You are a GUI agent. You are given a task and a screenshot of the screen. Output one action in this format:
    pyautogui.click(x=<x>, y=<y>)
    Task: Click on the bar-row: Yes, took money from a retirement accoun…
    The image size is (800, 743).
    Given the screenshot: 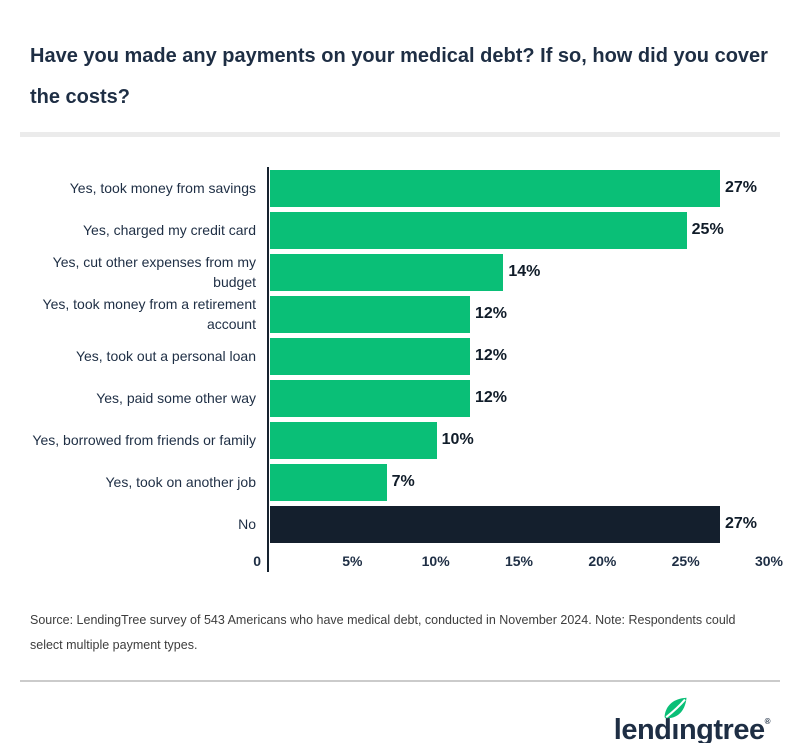 What is the action you would take?
    pyautogui.click(x=402, y=314)
    